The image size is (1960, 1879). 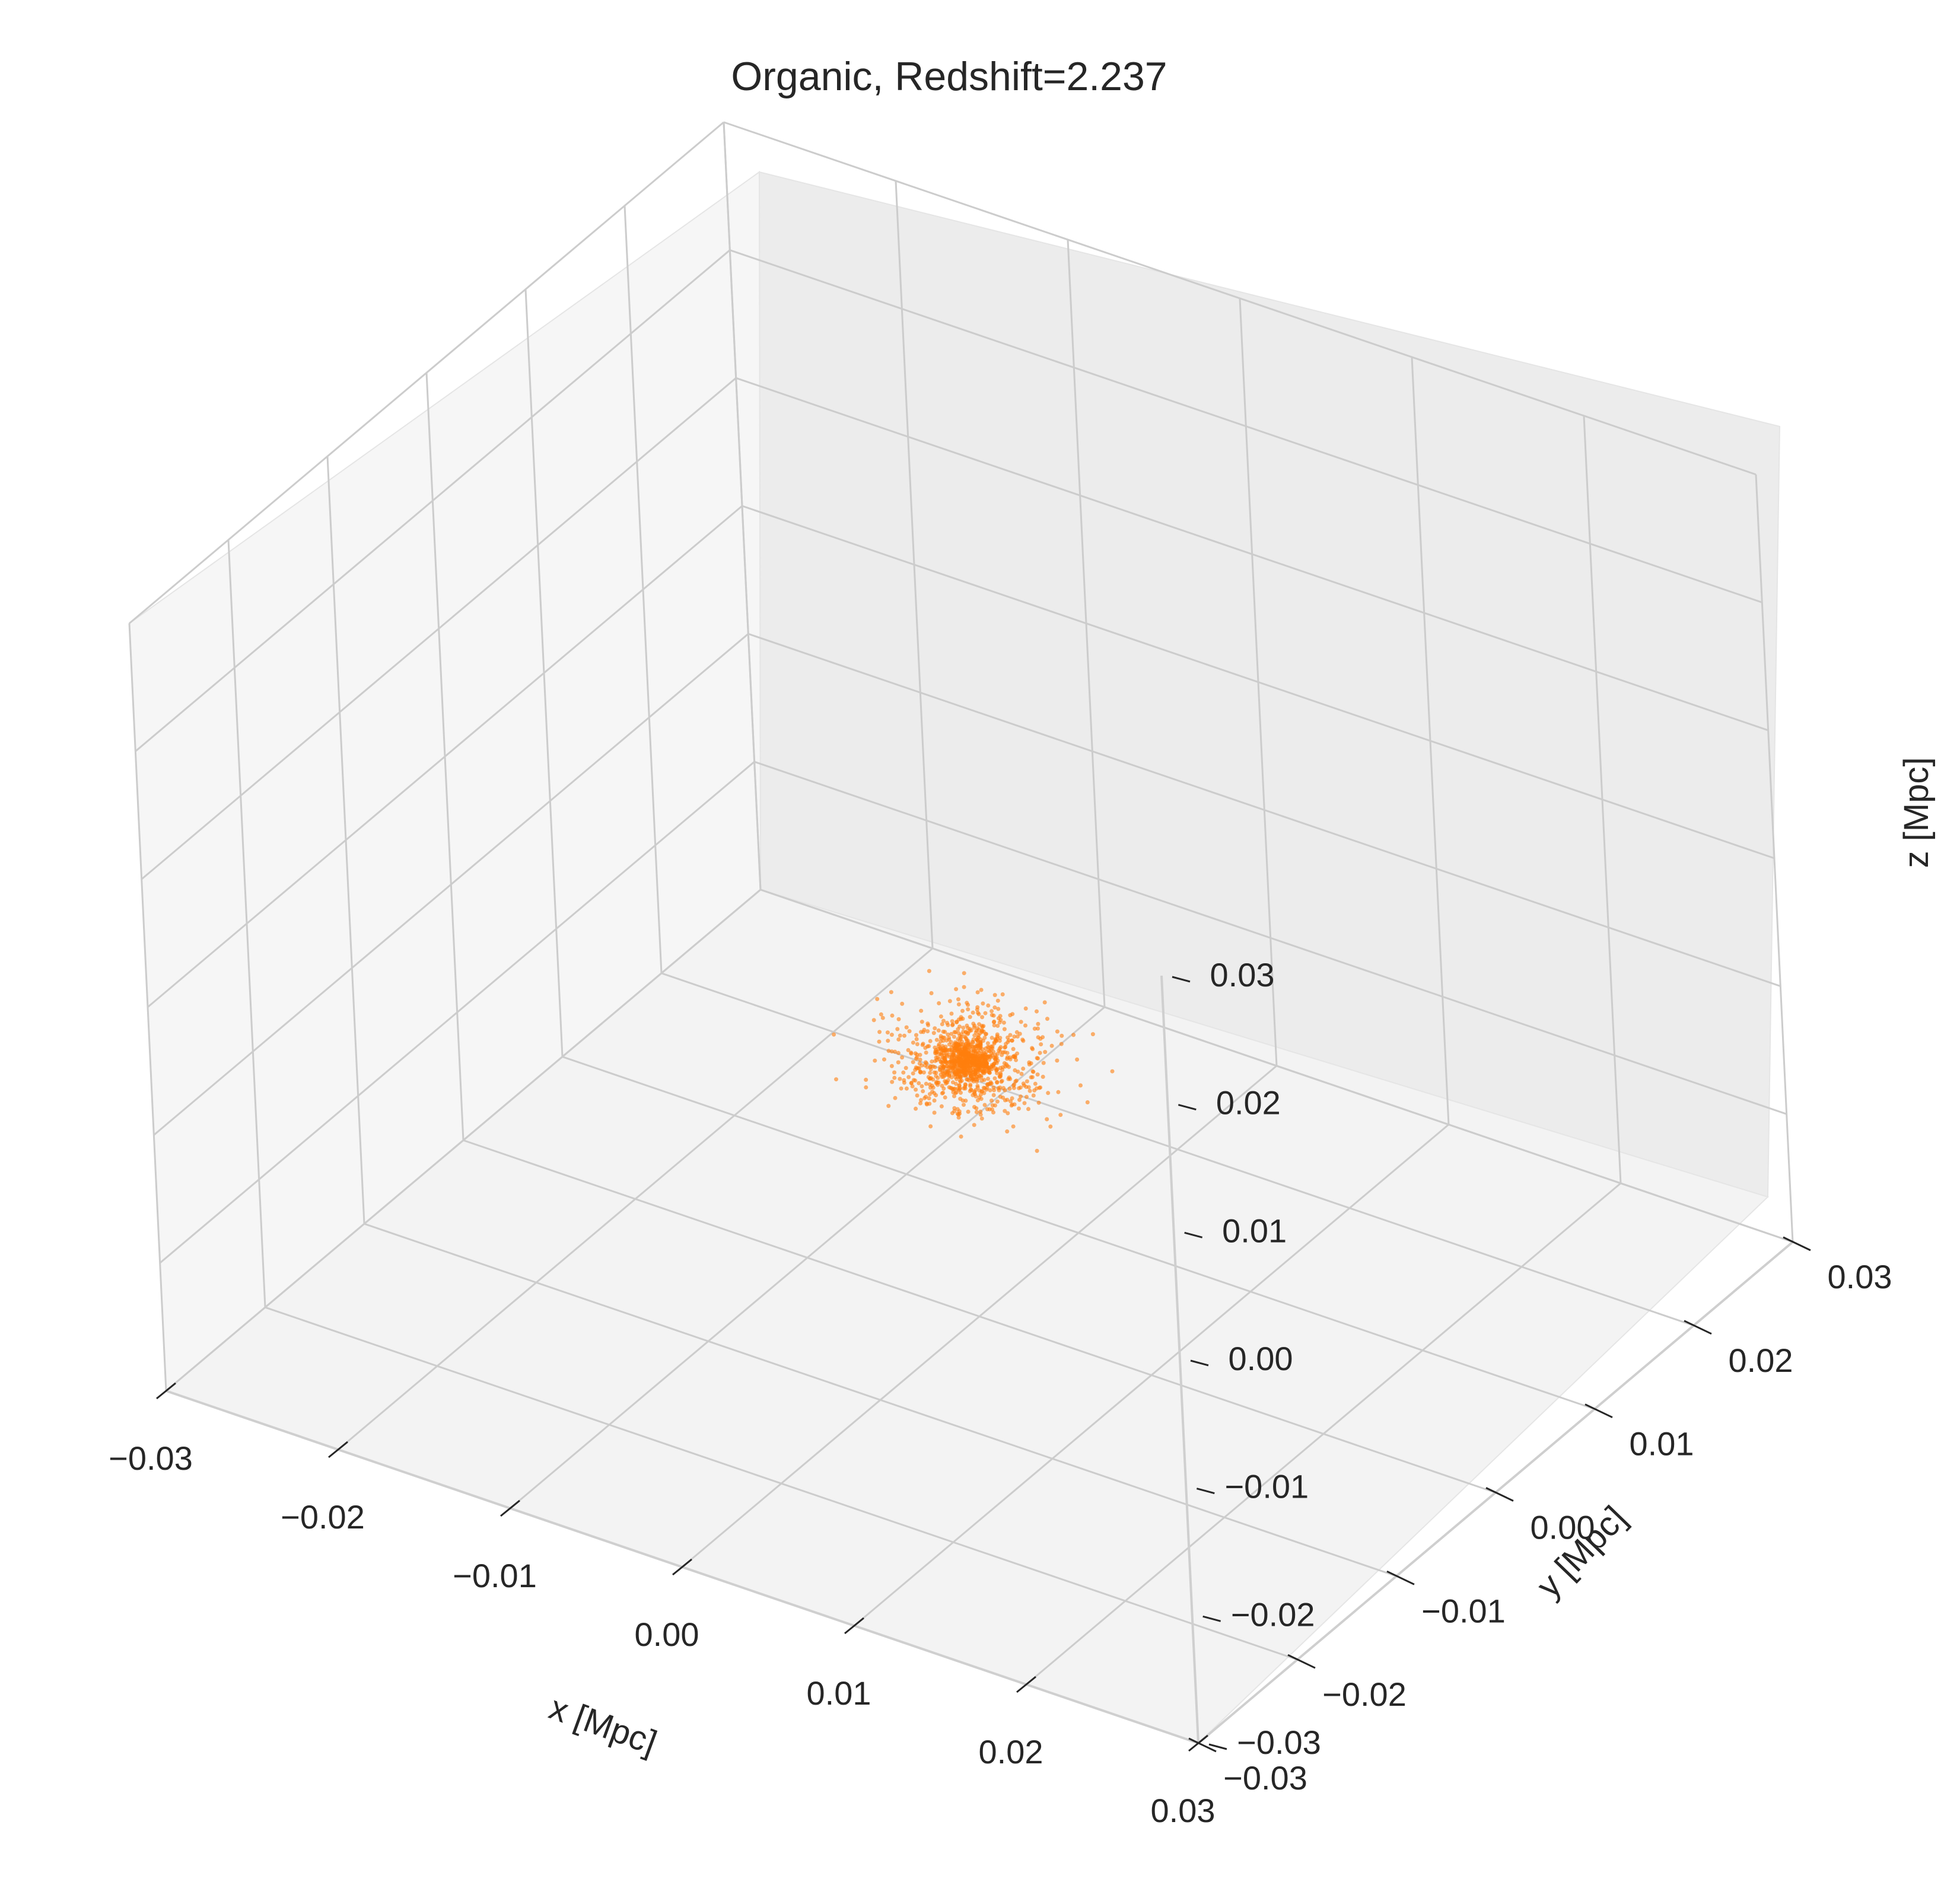 I want to click on z-tick-label-0: −0.03, so click(x=1279, y=1742).